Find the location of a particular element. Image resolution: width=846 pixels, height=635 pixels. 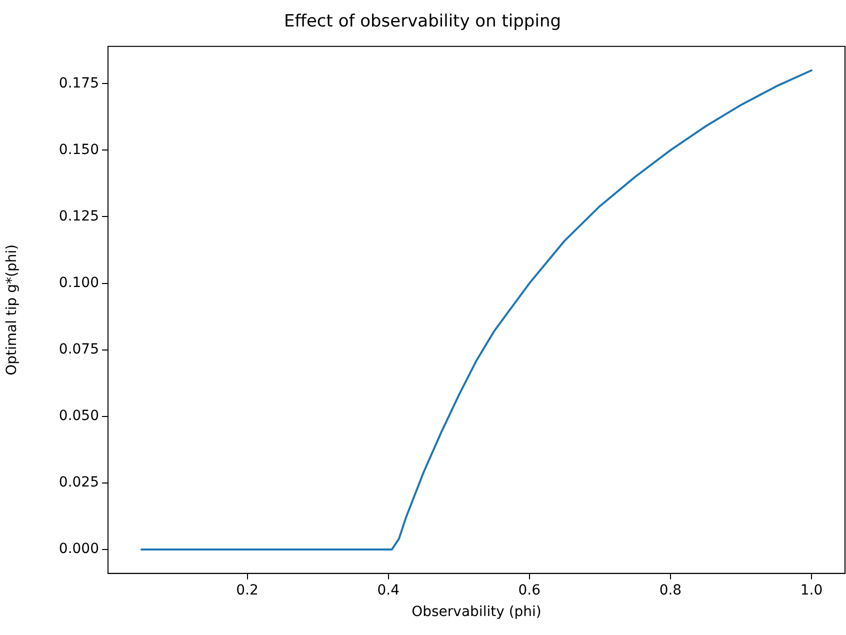

y-tick-label: 0.025 is located at coordinates (78, 482).